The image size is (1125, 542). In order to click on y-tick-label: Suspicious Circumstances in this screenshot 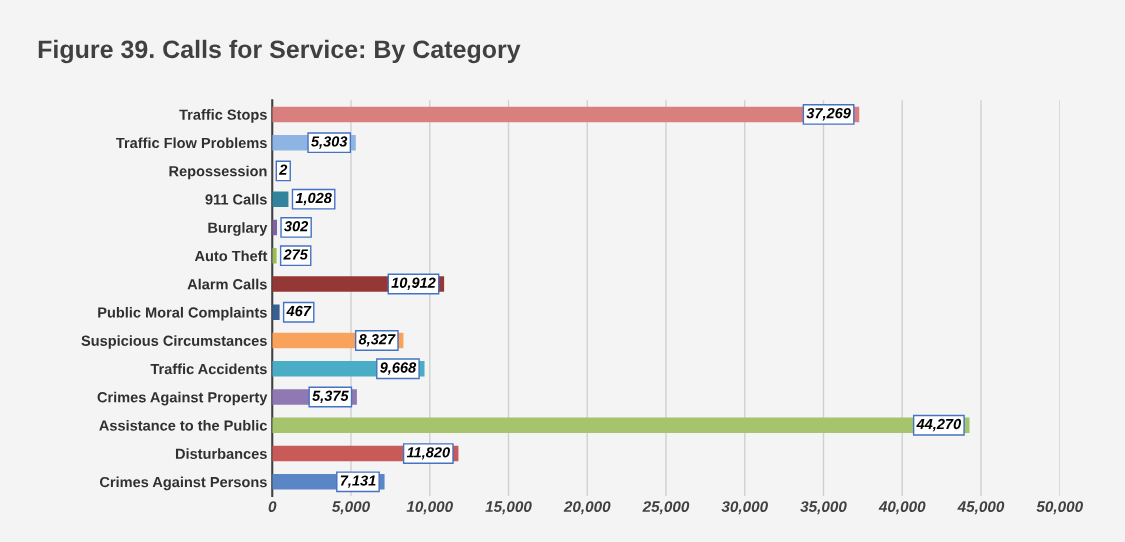, I will do `click(174, 342)`.